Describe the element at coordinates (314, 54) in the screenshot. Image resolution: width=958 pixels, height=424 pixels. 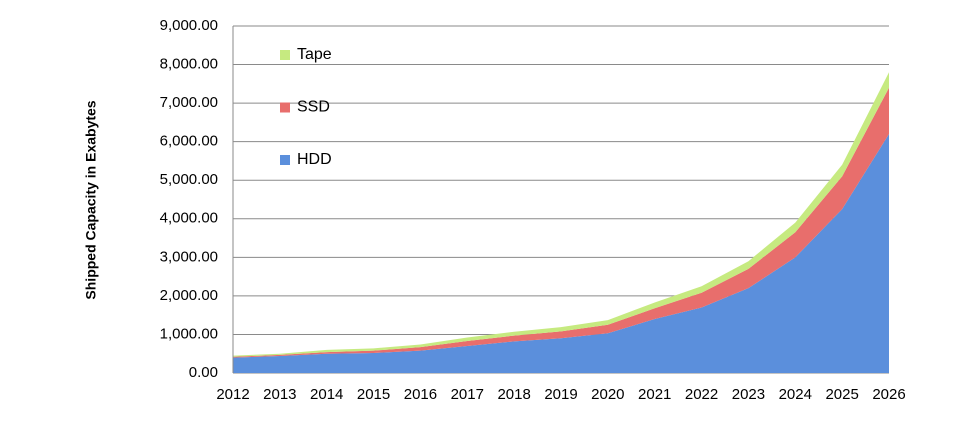
I see `legend-label: Tape` at that location.